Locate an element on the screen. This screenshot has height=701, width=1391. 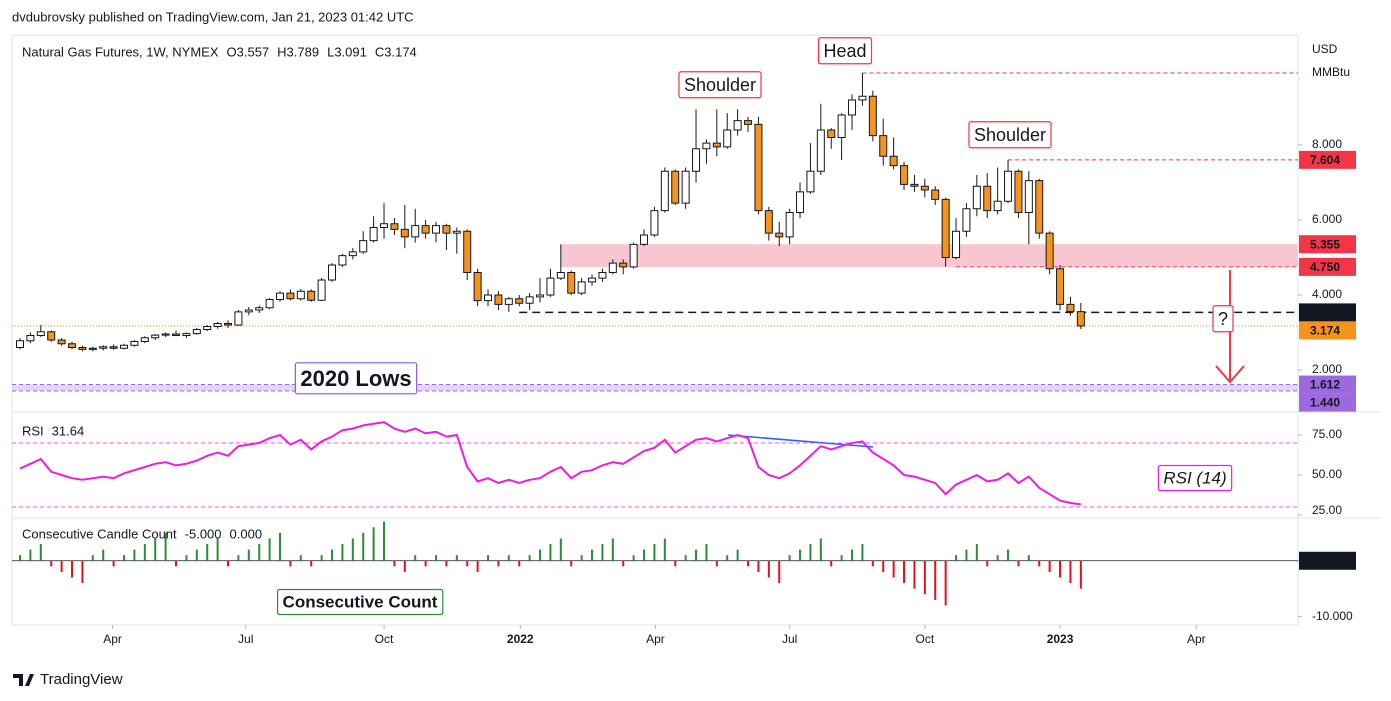
annotation: Shoulder is located at coordinates (1010, 135).